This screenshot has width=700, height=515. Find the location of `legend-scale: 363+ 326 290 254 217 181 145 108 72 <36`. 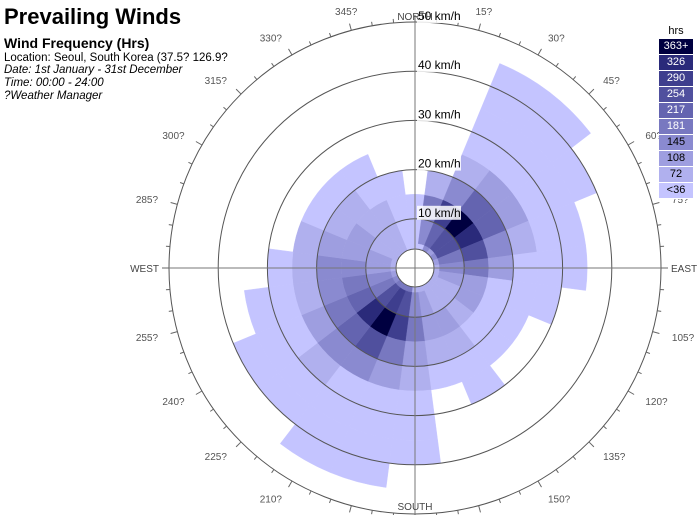

legend-scale: 363+ 326 290 254 217 181 145 108 72 <36 is located at coordinates (676, 119).